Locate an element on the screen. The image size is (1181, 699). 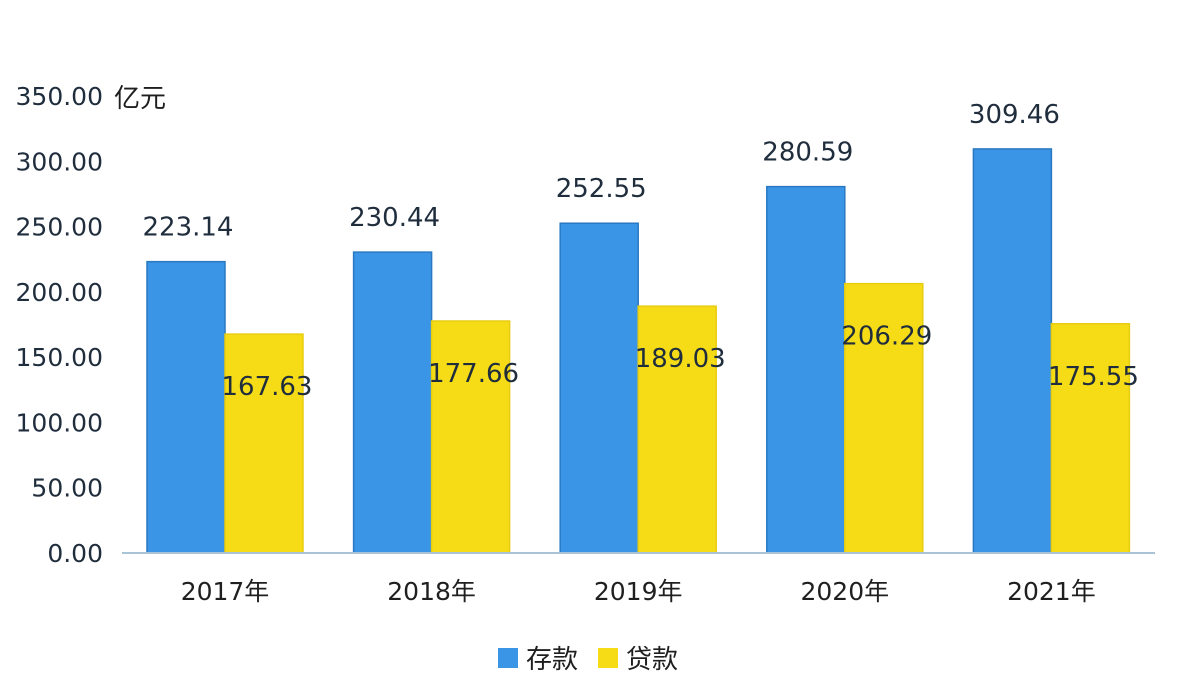
data-label: 309.46 is located at coordinates (1014, 115).